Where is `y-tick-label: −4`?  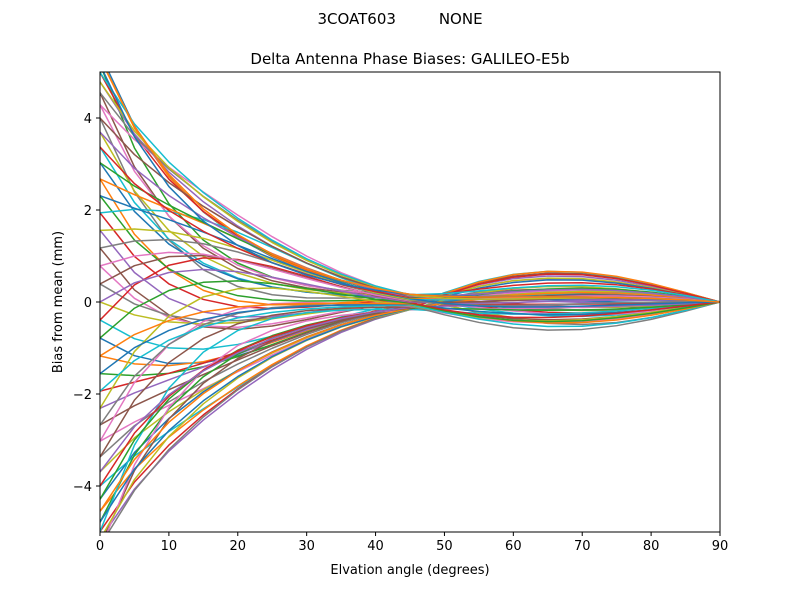 y-tick-label: −4 is located at coordinates (82, 487).